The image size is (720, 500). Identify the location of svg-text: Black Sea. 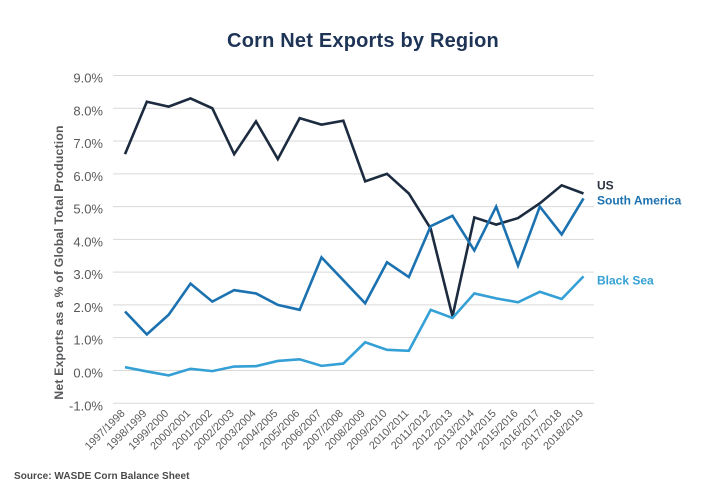
(625, 281).